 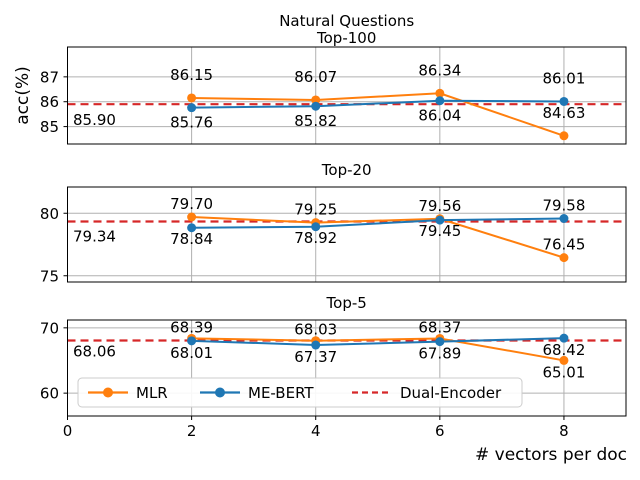 I want to click on y-tick-label: 87, so click(x=49, y=77).